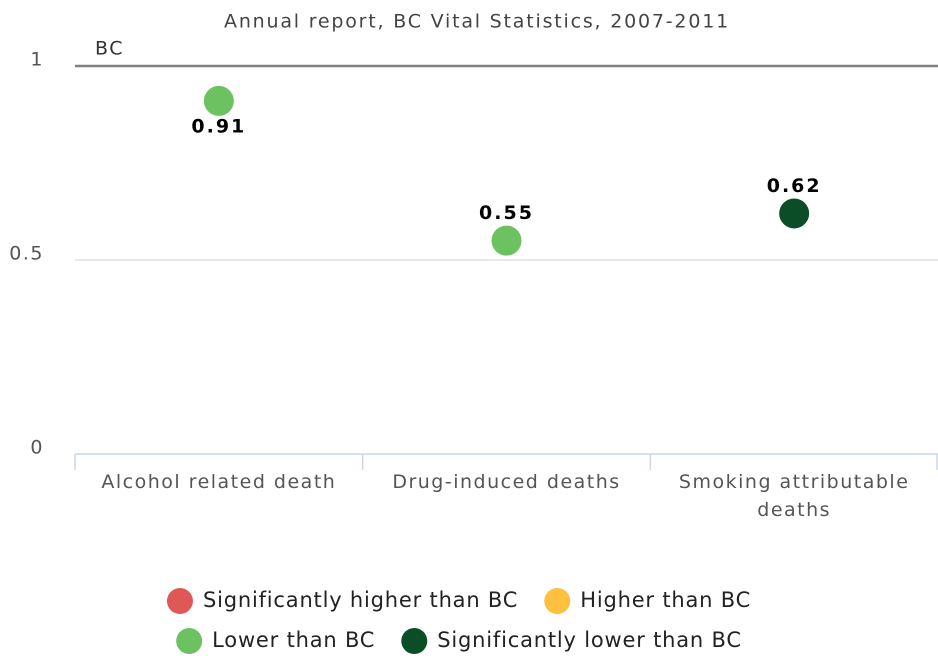 The image size is (938, 656). What do you see at coordinates (589, 640) in the screenshot?
I see `legend-label: Significantly lower than BC` at bounding box center [589, 640].